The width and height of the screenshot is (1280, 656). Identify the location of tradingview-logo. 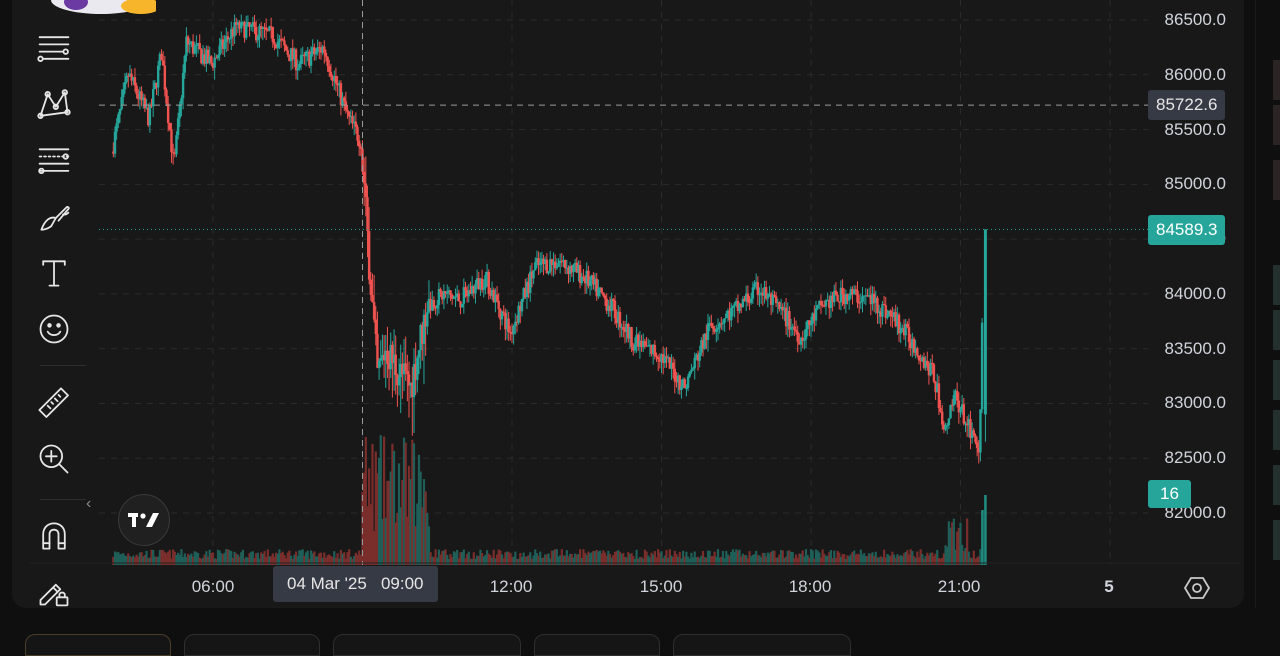
(144, 520).